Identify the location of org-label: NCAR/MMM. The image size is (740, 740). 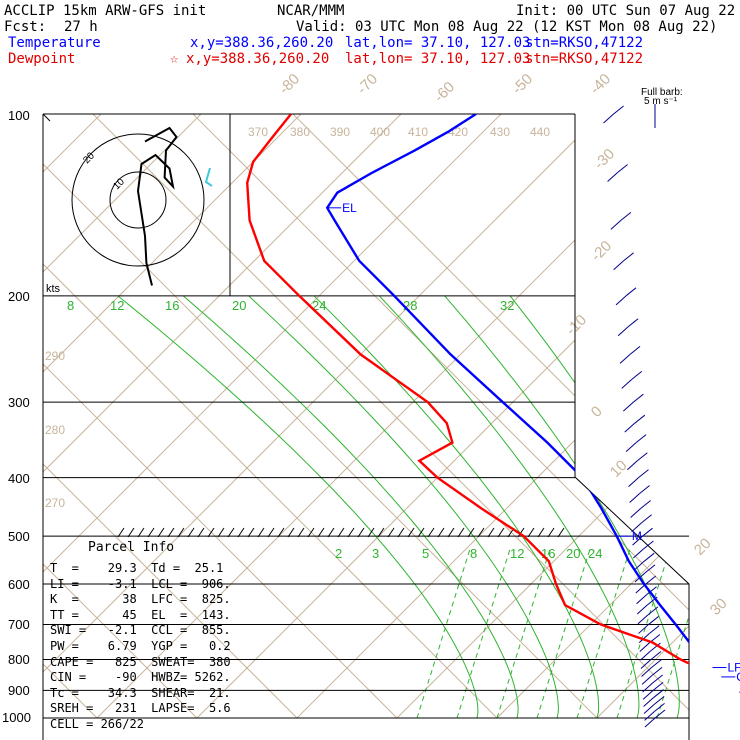
(311, 11).